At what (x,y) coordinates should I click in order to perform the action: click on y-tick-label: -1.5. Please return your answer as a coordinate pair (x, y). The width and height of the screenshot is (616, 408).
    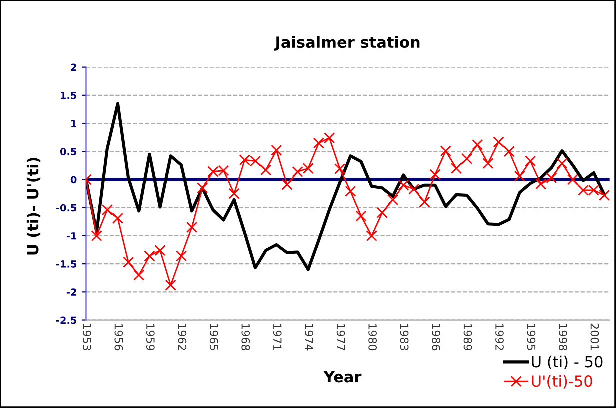
    Looking at the image, I should click on (66, 264).